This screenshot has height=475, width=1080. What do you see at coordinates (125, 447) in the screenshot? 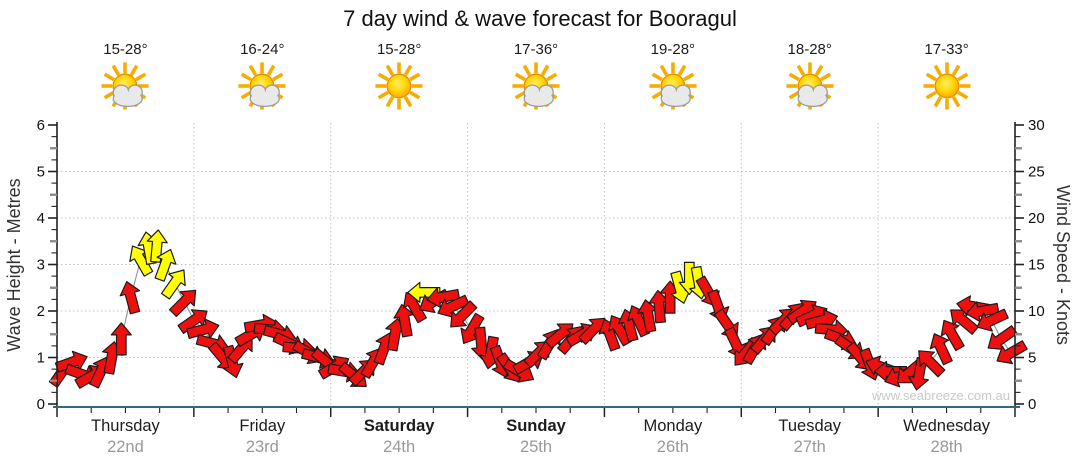
I see `day-date: 22nd` at bounding box center [125, 447].